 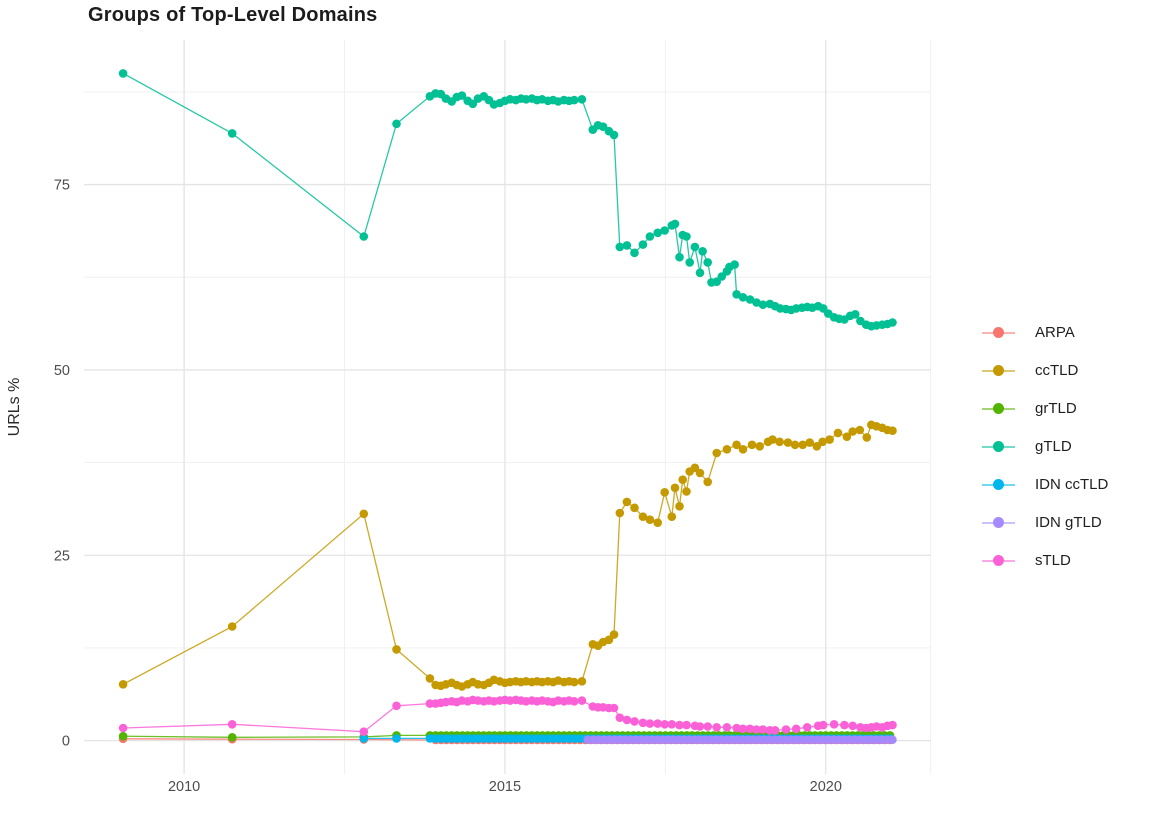 I want to click on legend-label: sTLD, so click(x=1053, y=560).